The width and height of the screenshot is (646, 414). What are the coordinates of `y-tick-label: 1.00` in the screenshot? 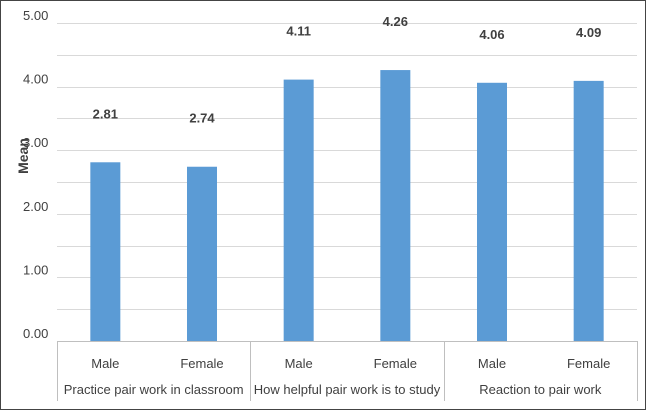 It's located at (35, 269).